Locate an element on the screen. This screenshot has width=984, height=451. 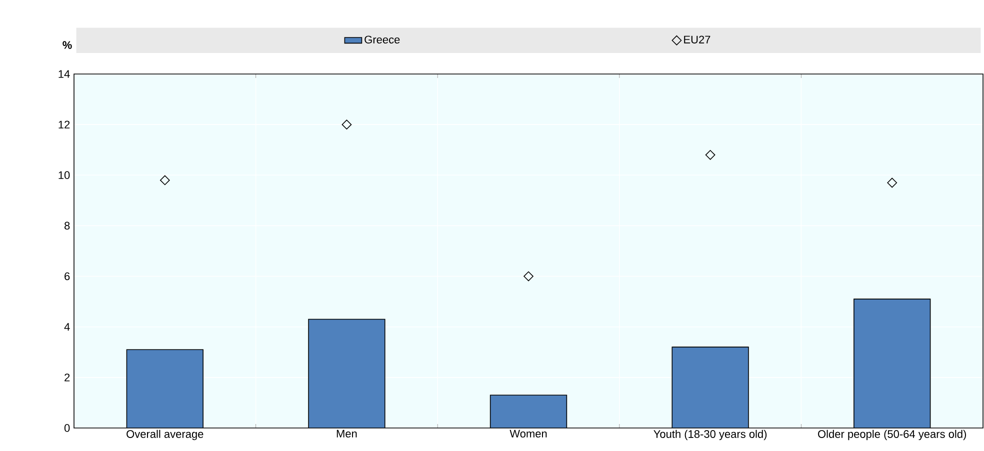
legend-label: Greece is located at coordinates (382, 40).